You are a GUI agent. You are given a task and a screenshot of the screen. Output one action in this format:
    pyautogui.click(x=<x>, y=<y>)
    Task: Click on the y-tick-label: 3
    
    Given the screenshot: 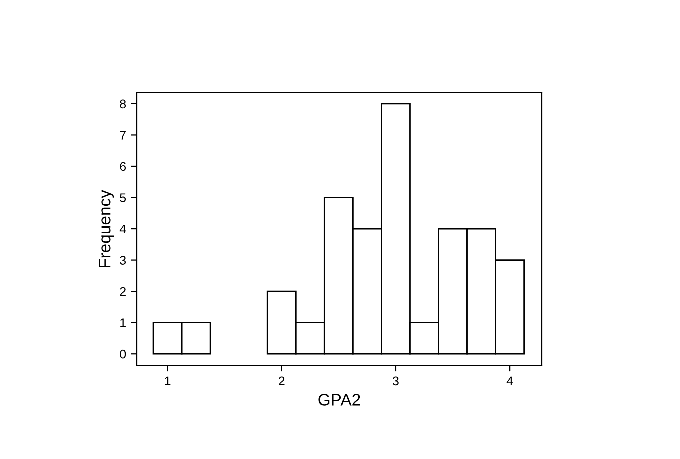 What is the action you would take?
    pyautogui.click(x=123, y=260)
    